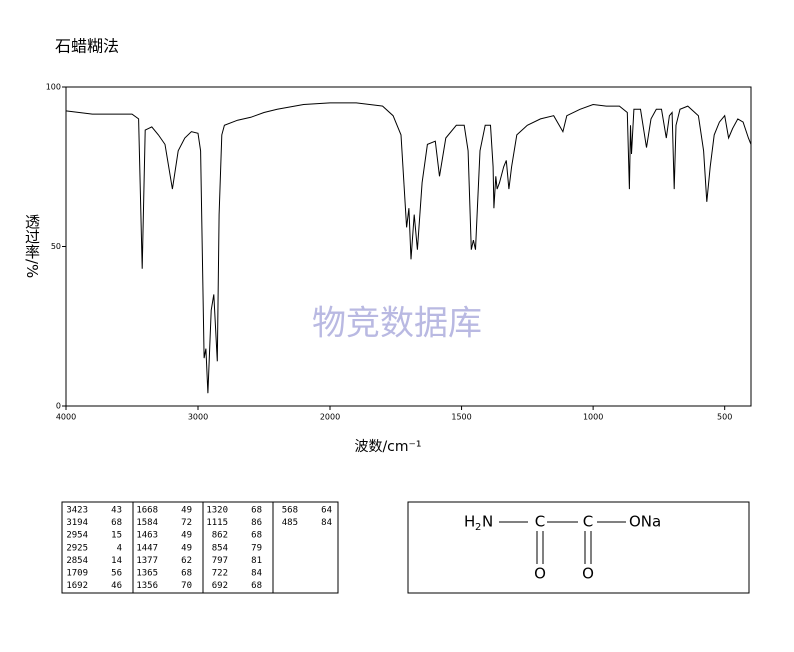 This screenshot has height=652, width=794. Describe the element at coordinates (77, 548) in the screenshot. I see `peak-wavenumber: 2925` at that location.